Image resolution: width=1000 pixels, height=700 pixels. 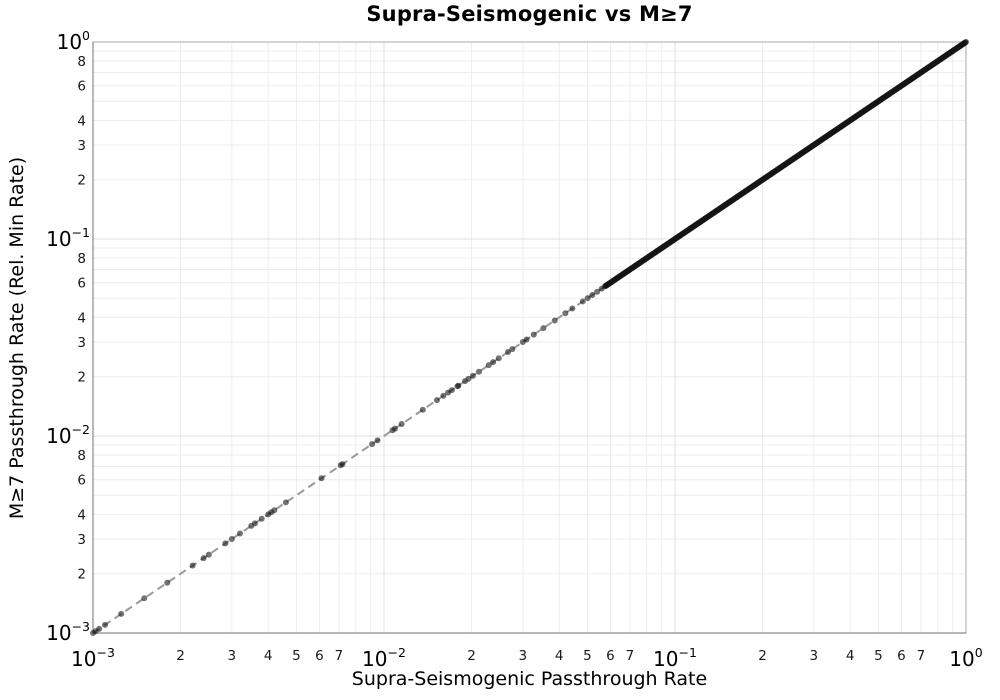 I want to click on x-major-tick-label: 10⁻³, so click(x=93, y=658).